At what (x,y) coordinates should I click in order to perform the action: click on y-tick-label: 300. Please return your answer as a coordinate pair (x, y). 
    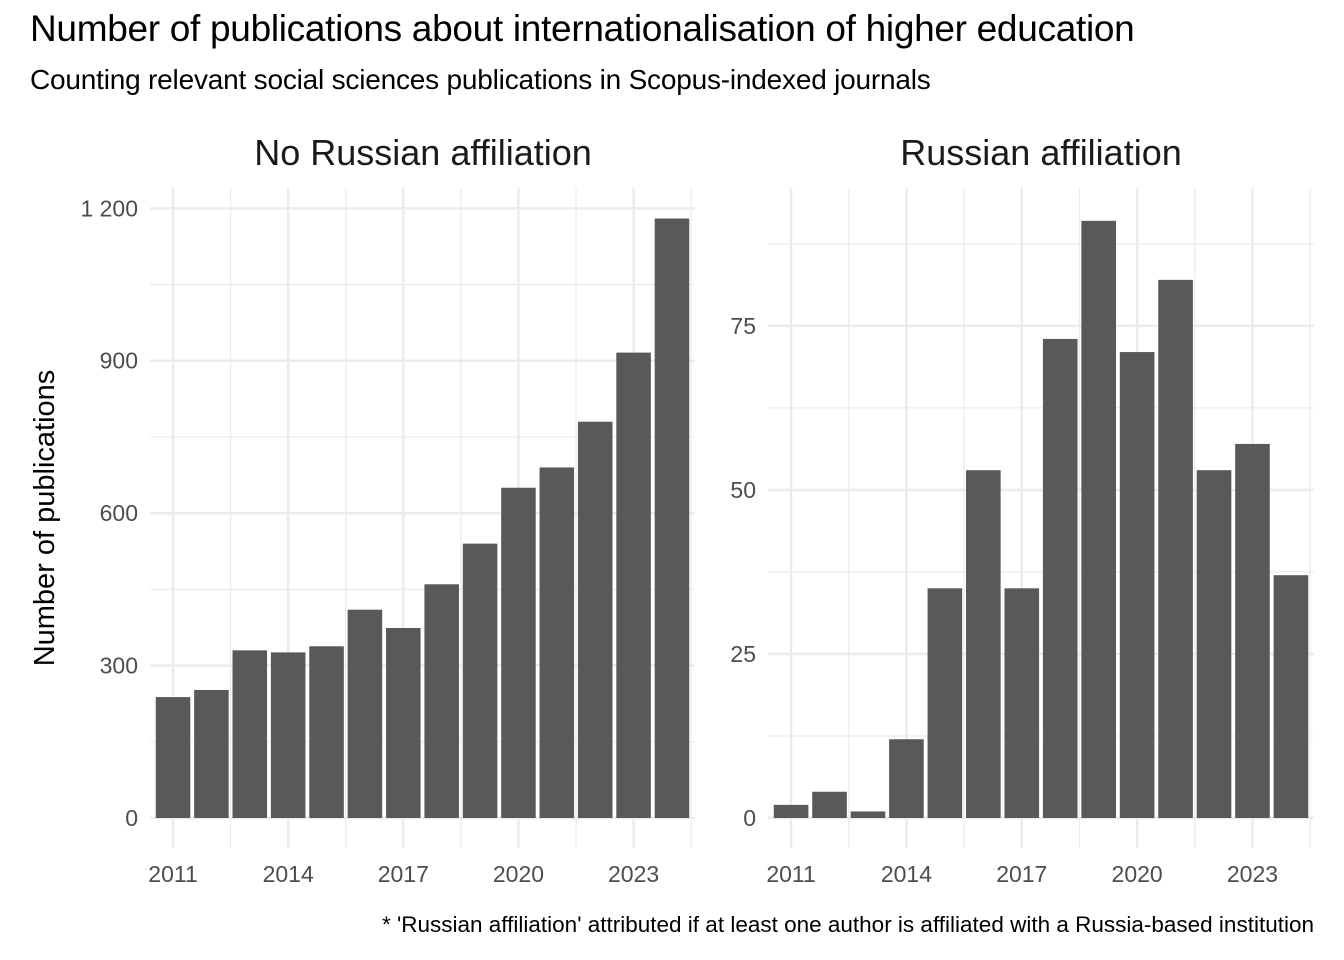
    Looking at the image, I should click on (119, 666).